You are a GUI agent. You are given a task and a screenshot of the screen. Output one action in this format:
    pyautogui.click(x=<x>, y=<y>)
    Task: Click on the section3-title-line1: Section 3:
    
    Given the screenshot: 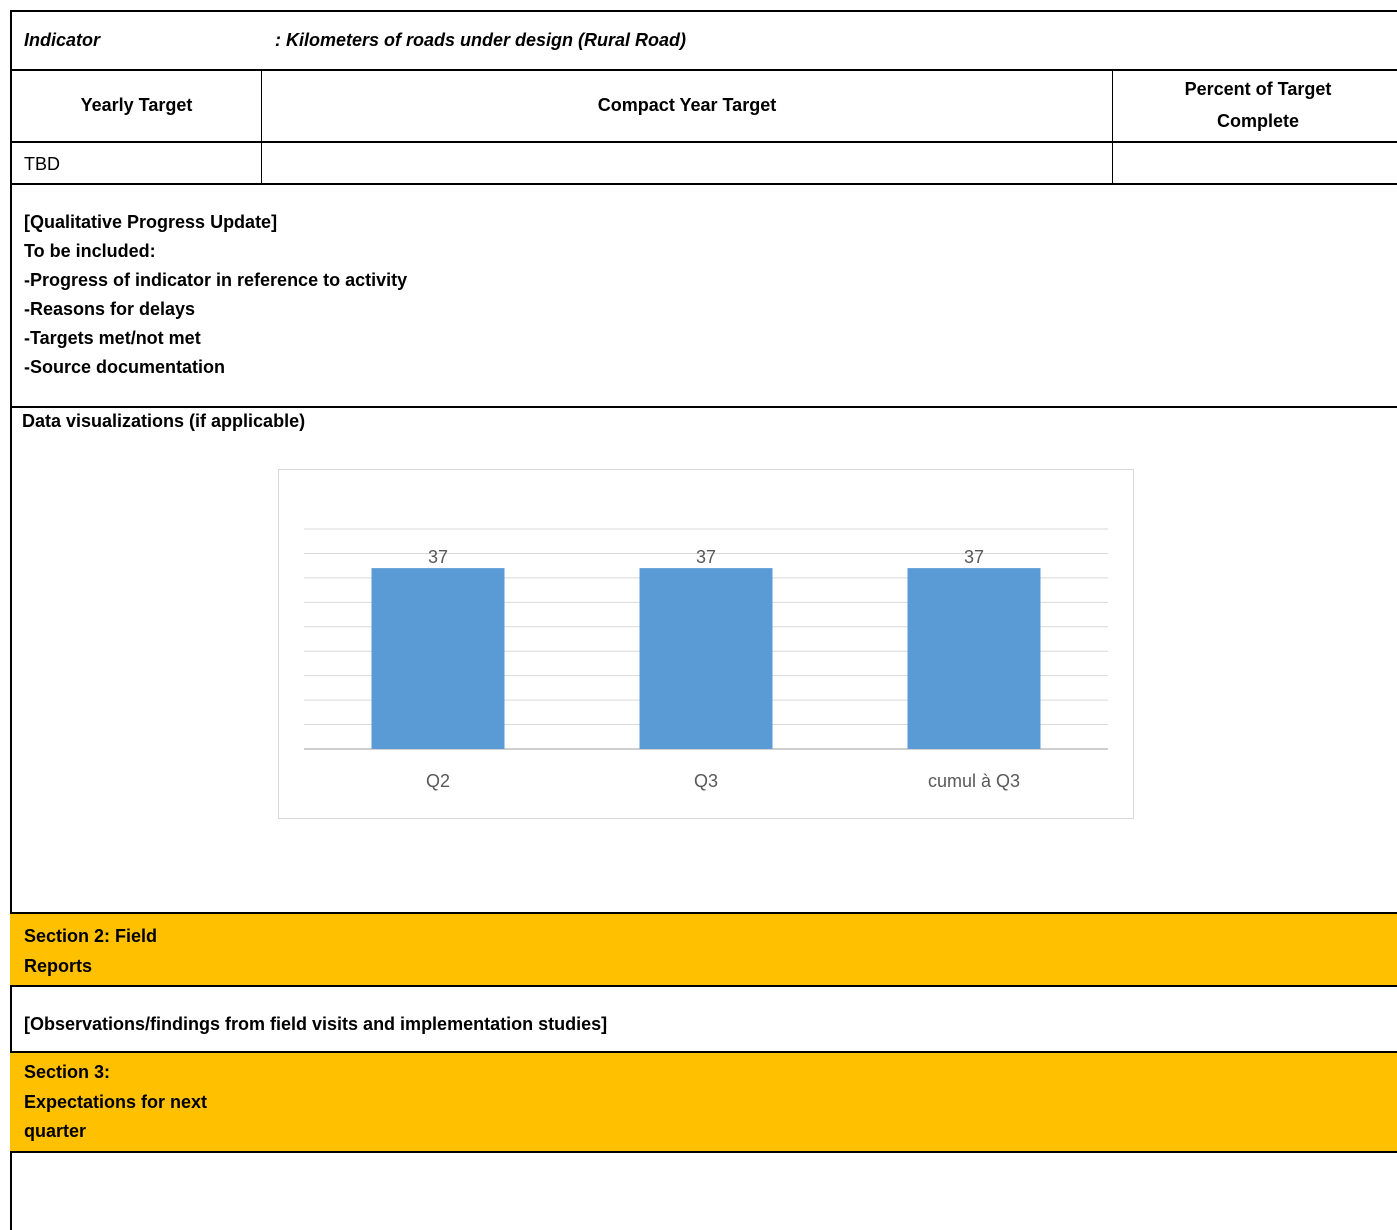 What is the action you would take?
    pyautogui.click(x=67, y=1072)
    